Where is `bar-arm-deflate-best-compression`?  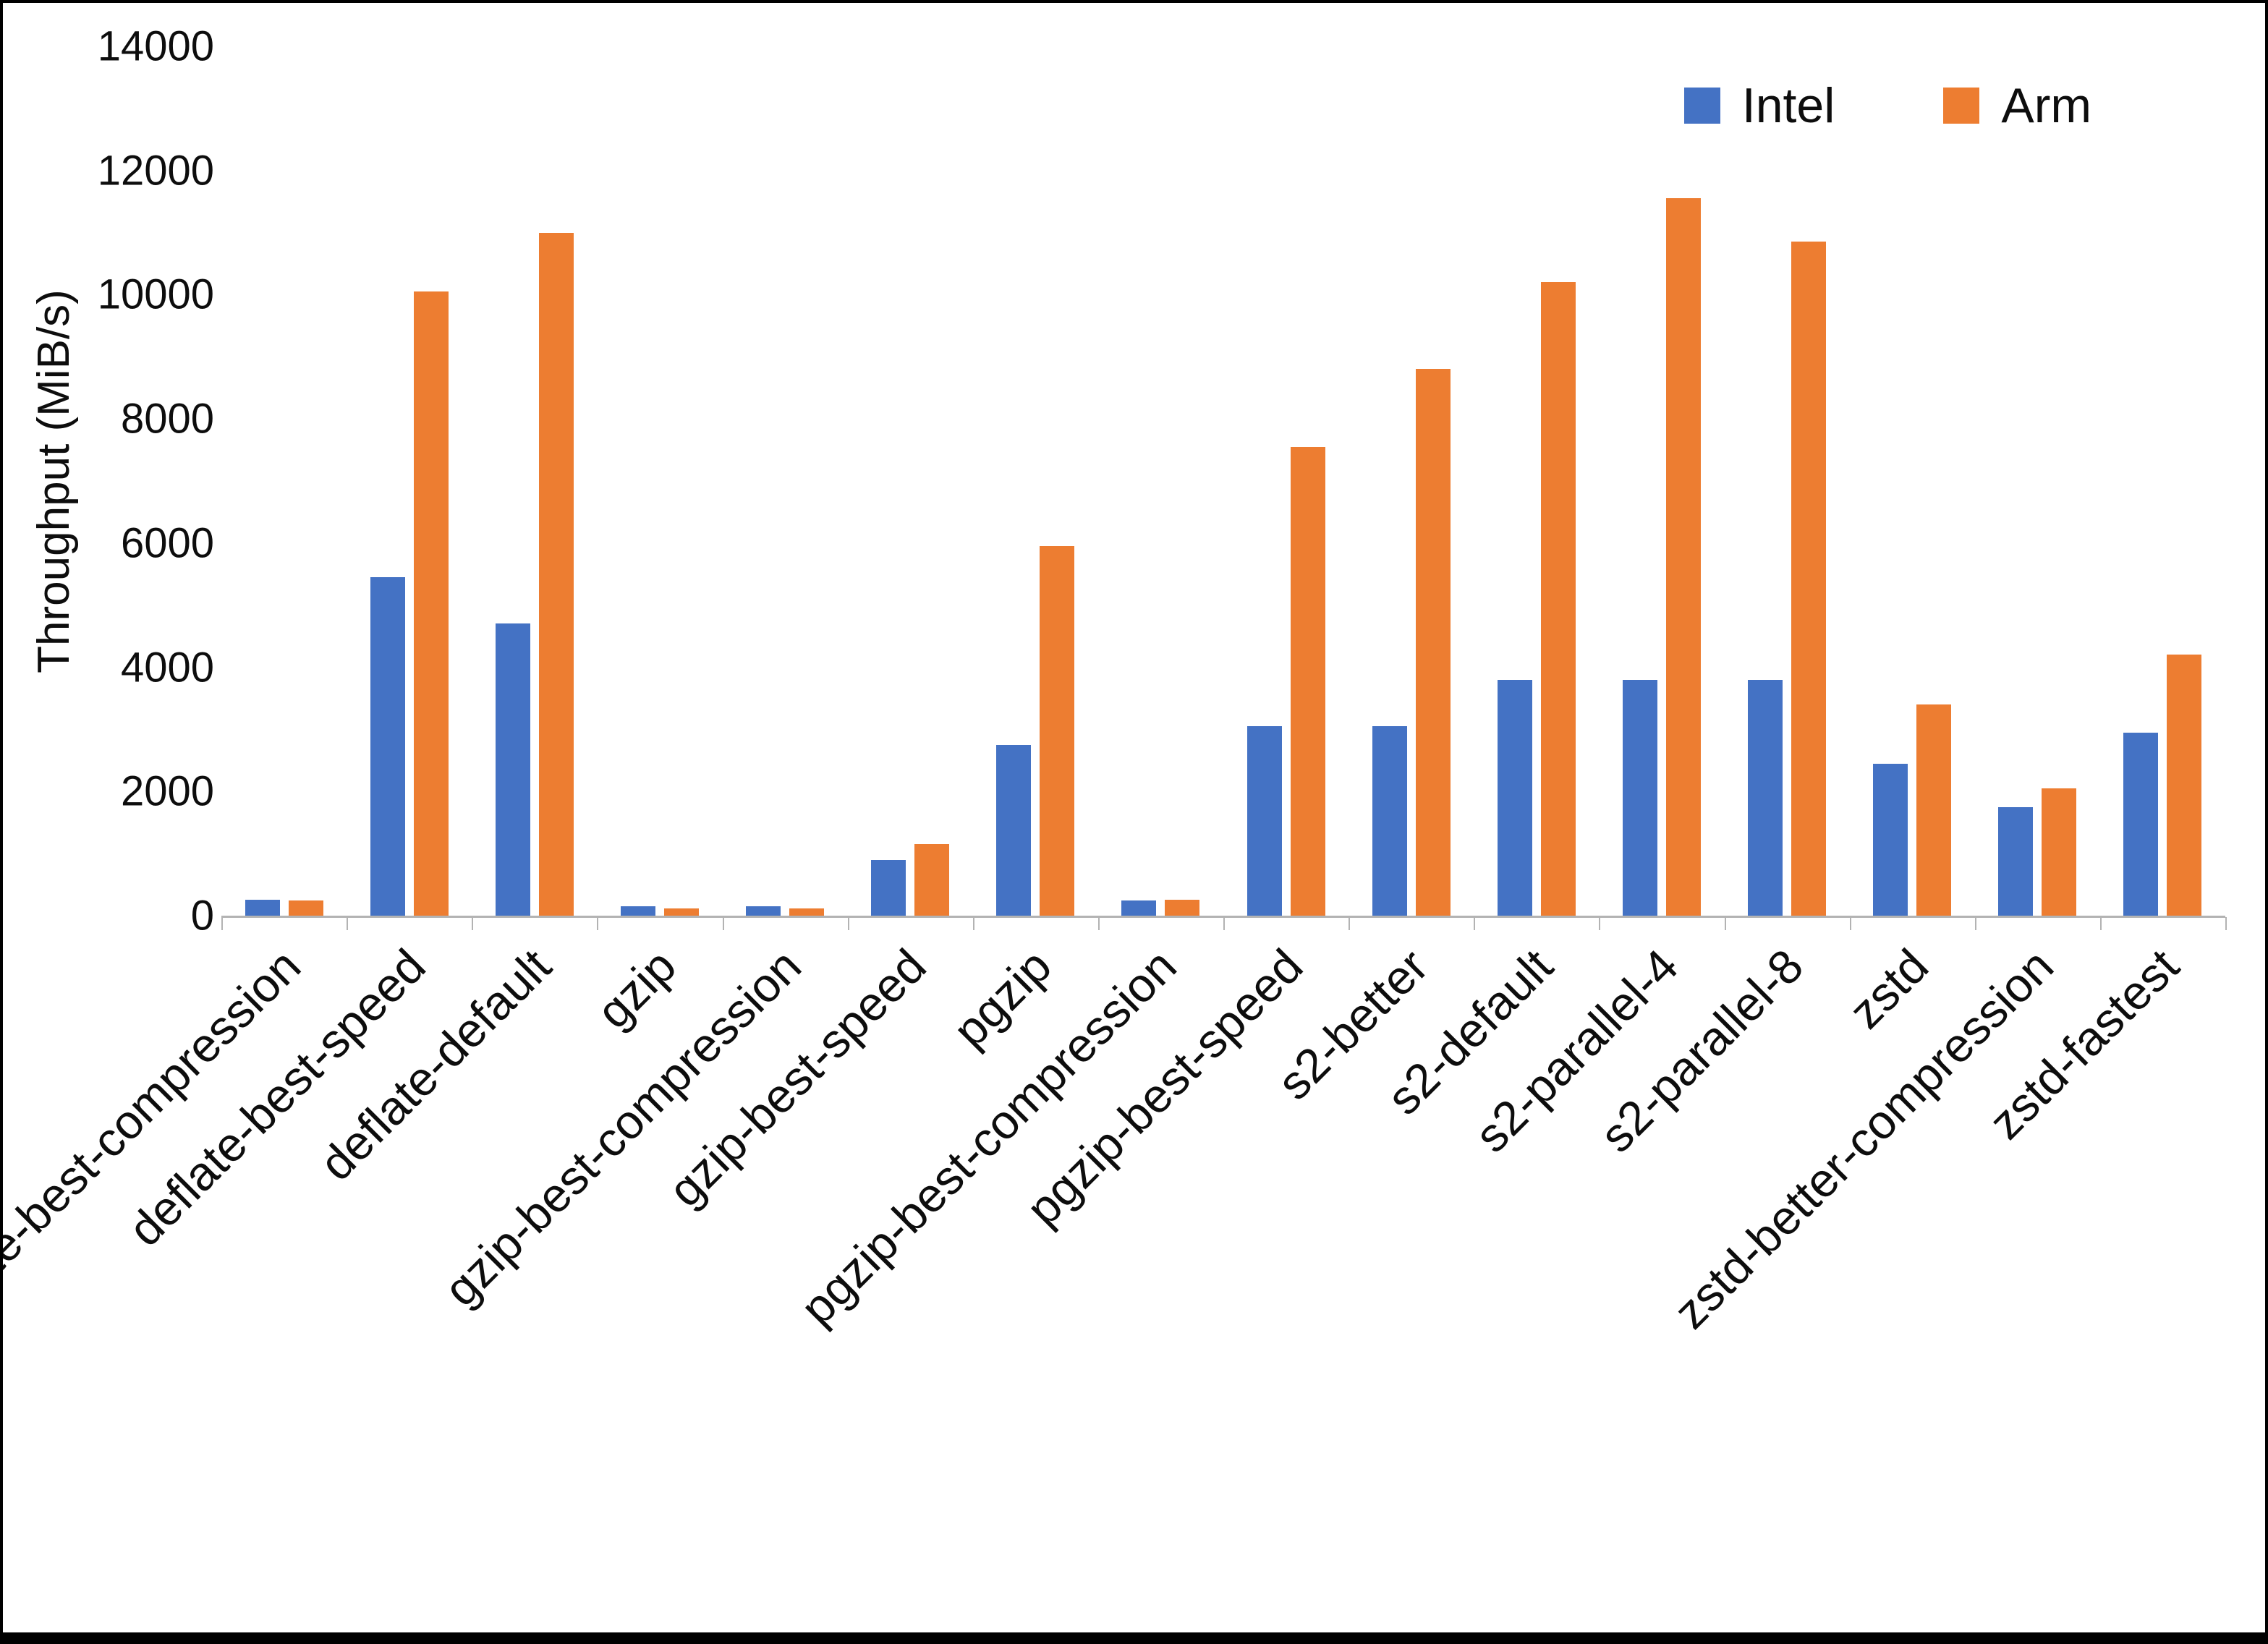 bar-arm-deflate-best-compression is located at coordinates (306, 908).